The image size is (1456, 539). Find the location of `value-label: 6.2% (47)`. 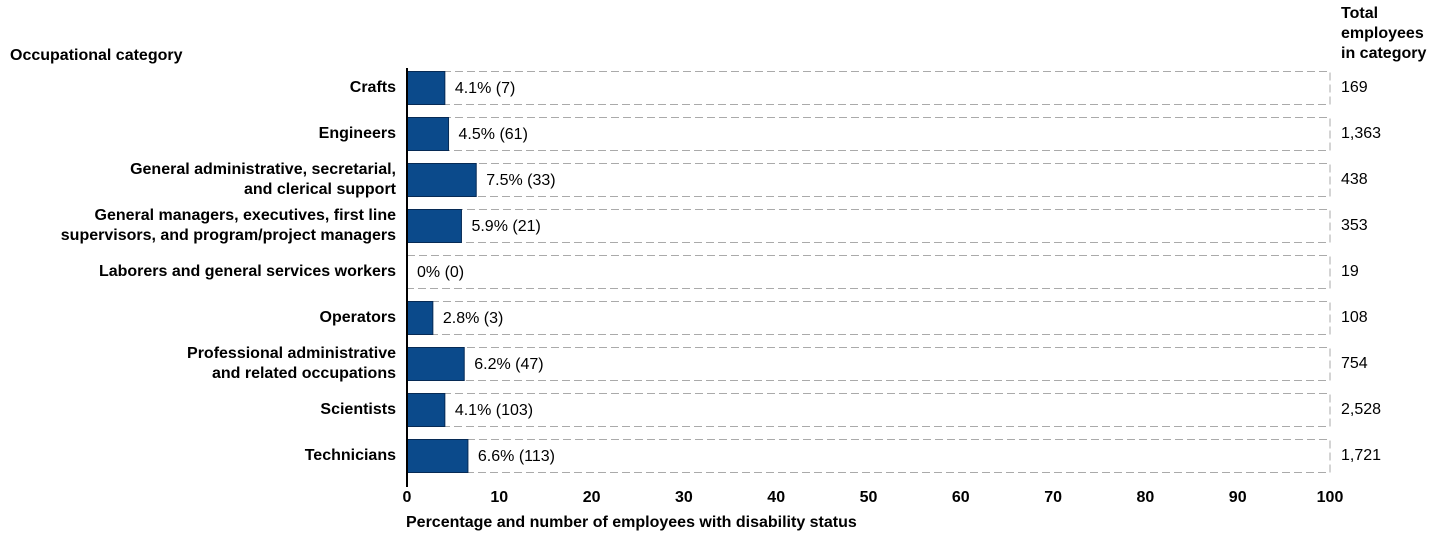

value-label: 6.2% (47) is located at coordinates (508, 364).